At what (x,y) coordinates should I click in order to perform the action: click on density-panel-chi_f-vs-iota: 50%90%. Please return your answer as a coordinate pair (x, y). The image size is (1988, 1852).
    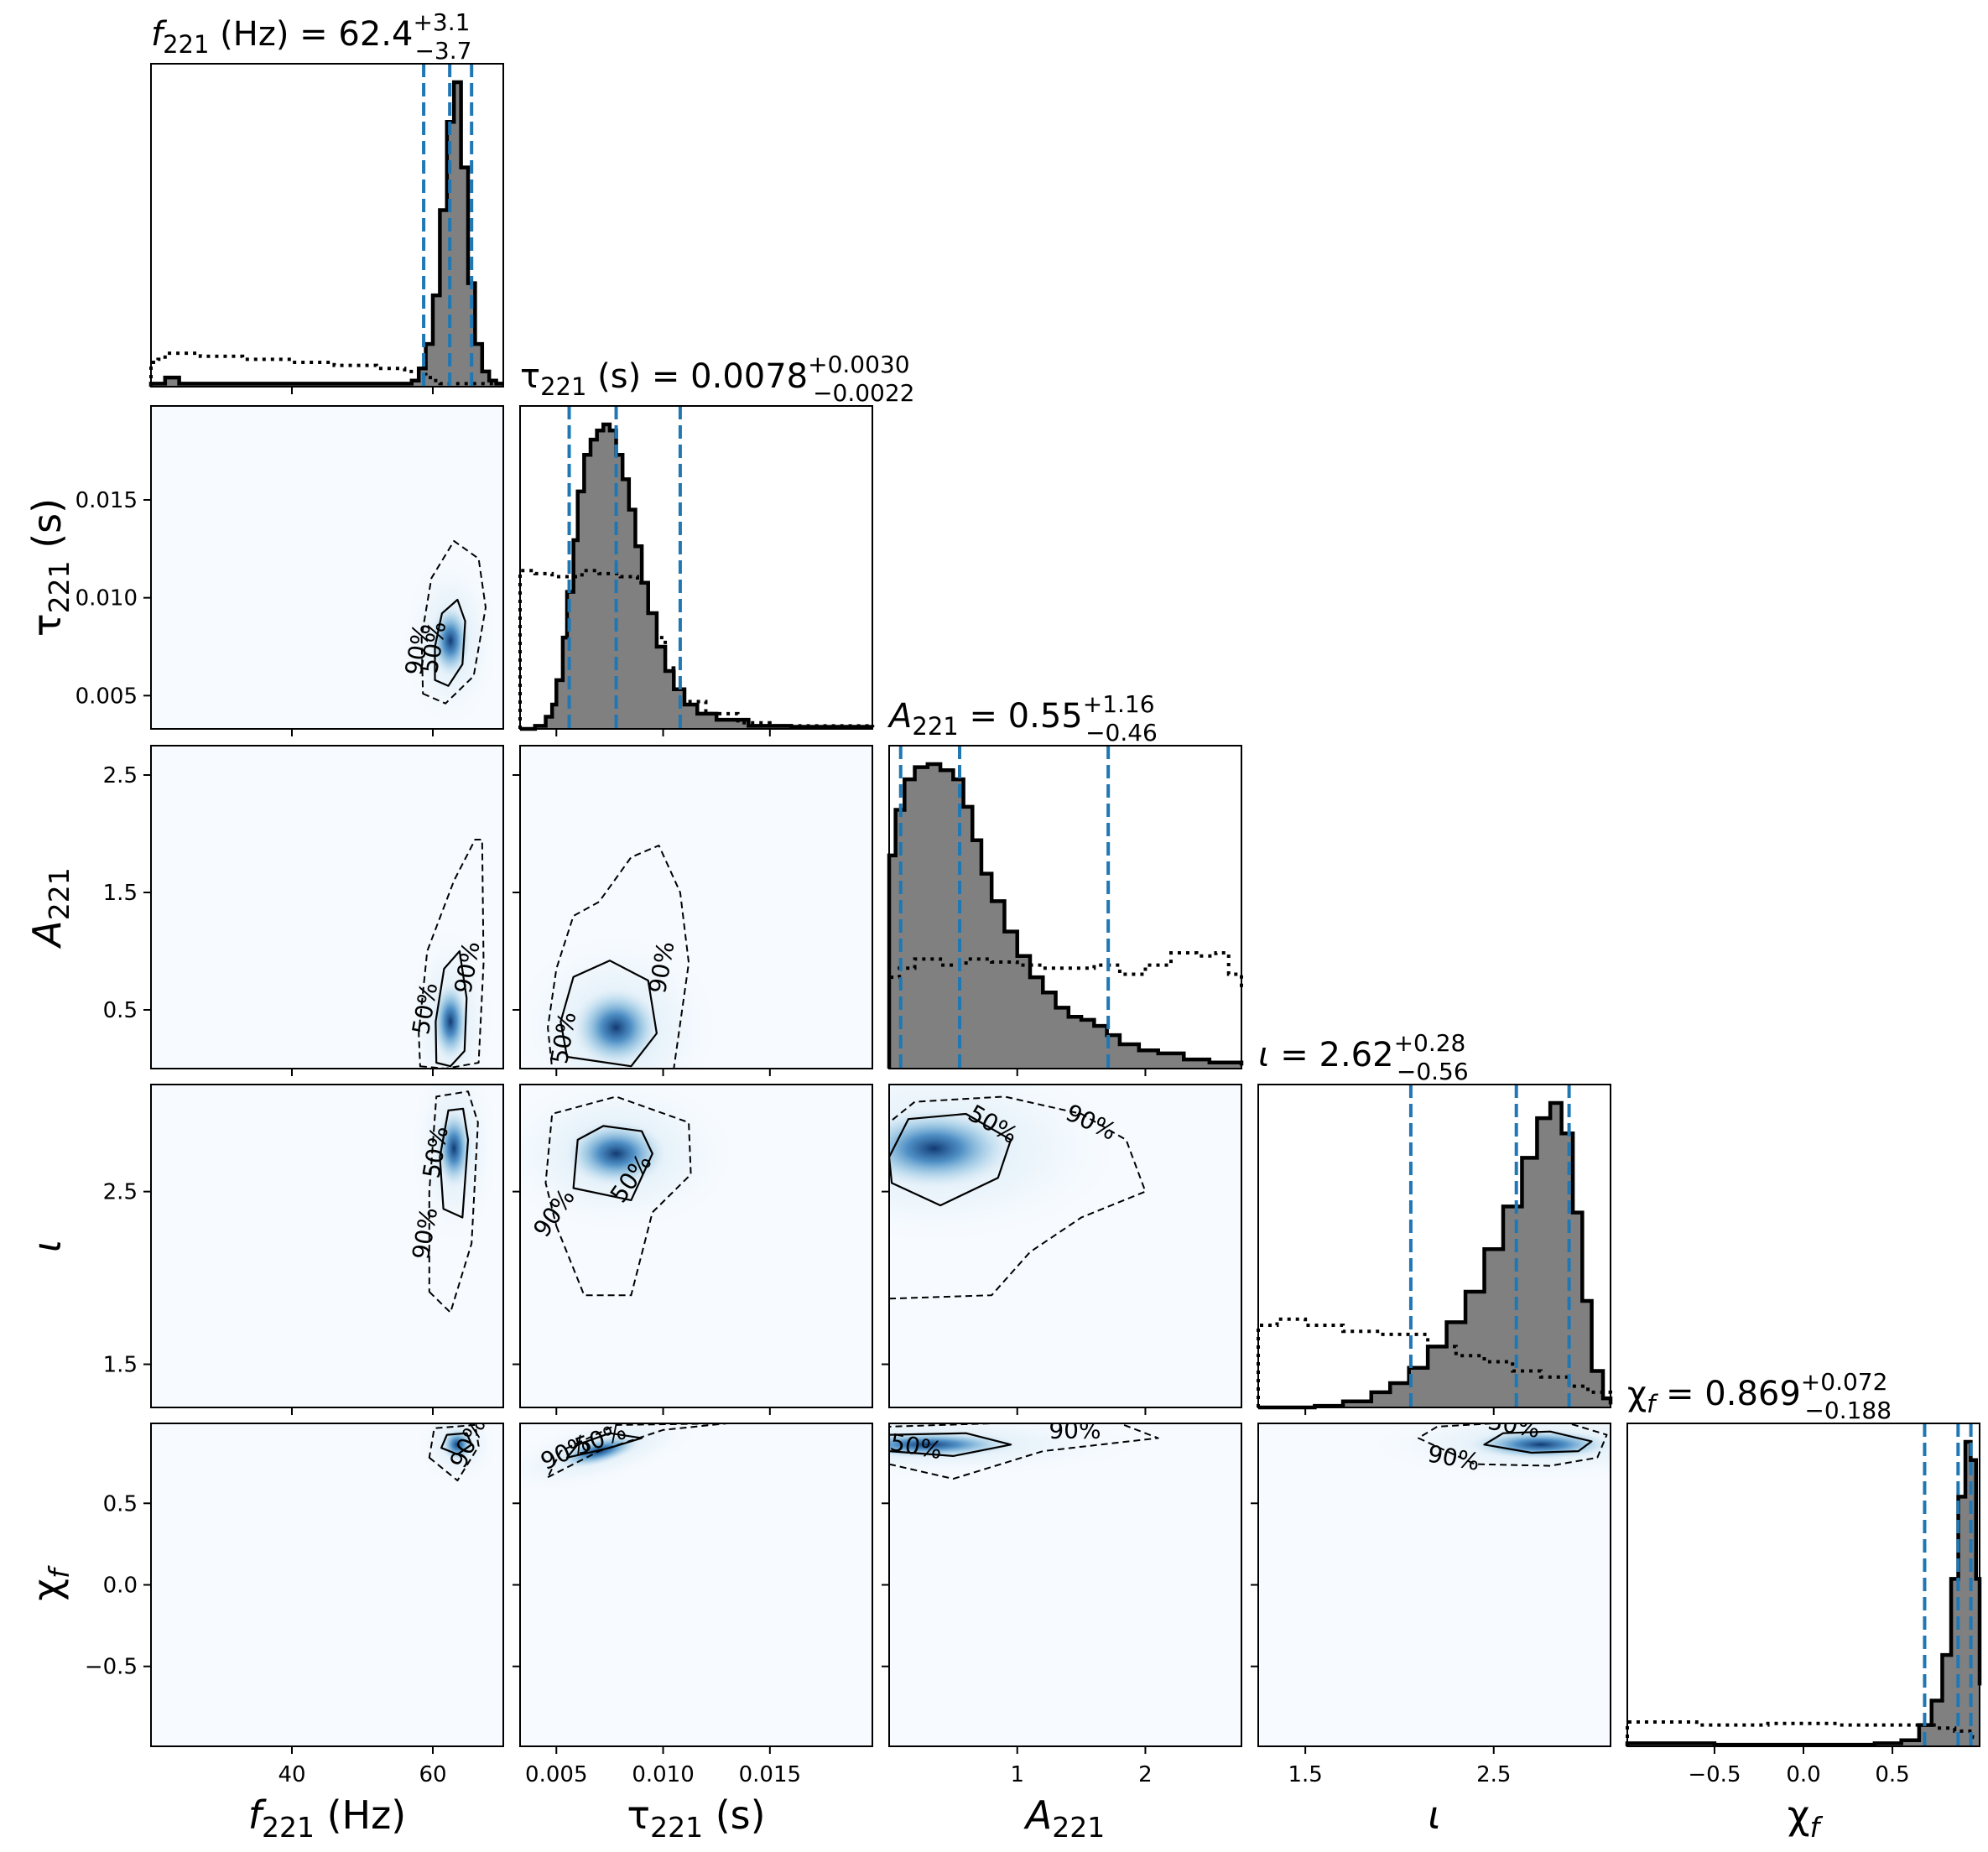
    Looking at the image, I should click on (1434, 1585).